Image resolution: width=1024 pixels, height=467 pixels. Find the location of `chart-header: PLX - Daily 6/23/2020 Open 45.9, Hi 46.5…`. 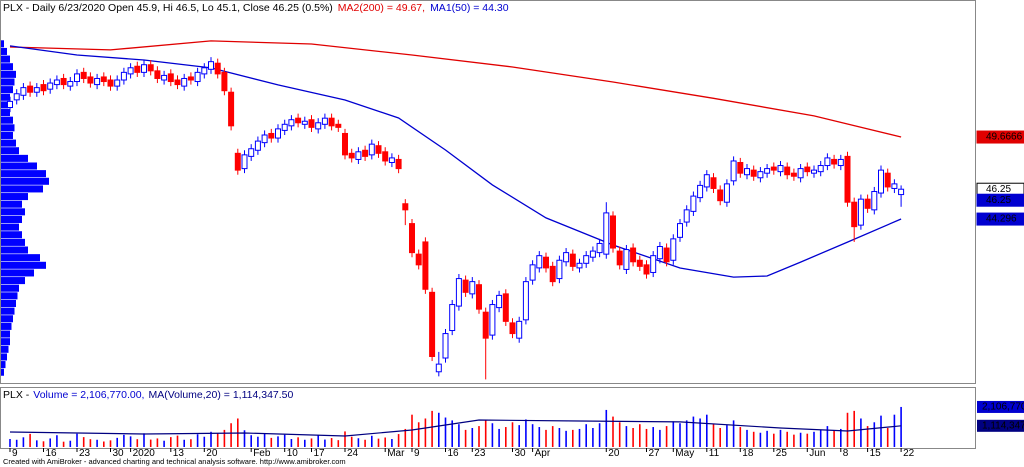

chart-header: PLX - Daily 6/23/2020 Open 45.9, Hi 46.5… is located at coordinates (256, 8).